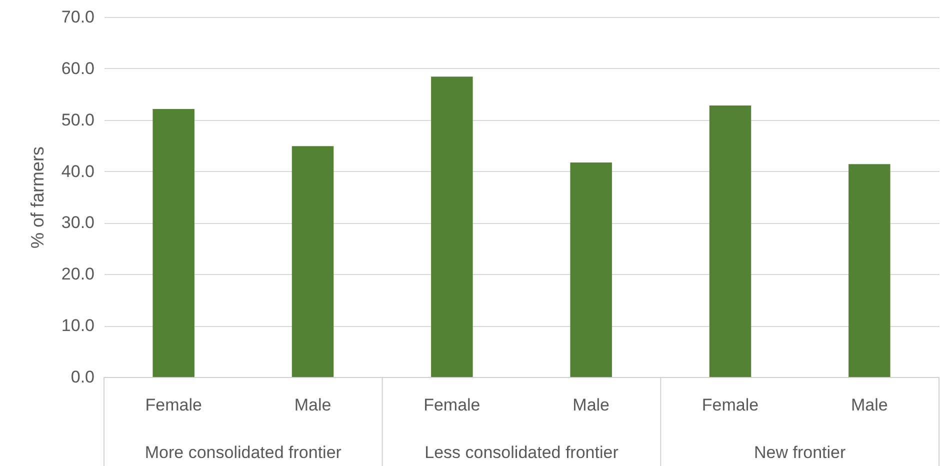  What do you see at coordinates (243, 452) in the screenshot?
I see `text: More consolidated frontier` at bounding box center [243, 452].